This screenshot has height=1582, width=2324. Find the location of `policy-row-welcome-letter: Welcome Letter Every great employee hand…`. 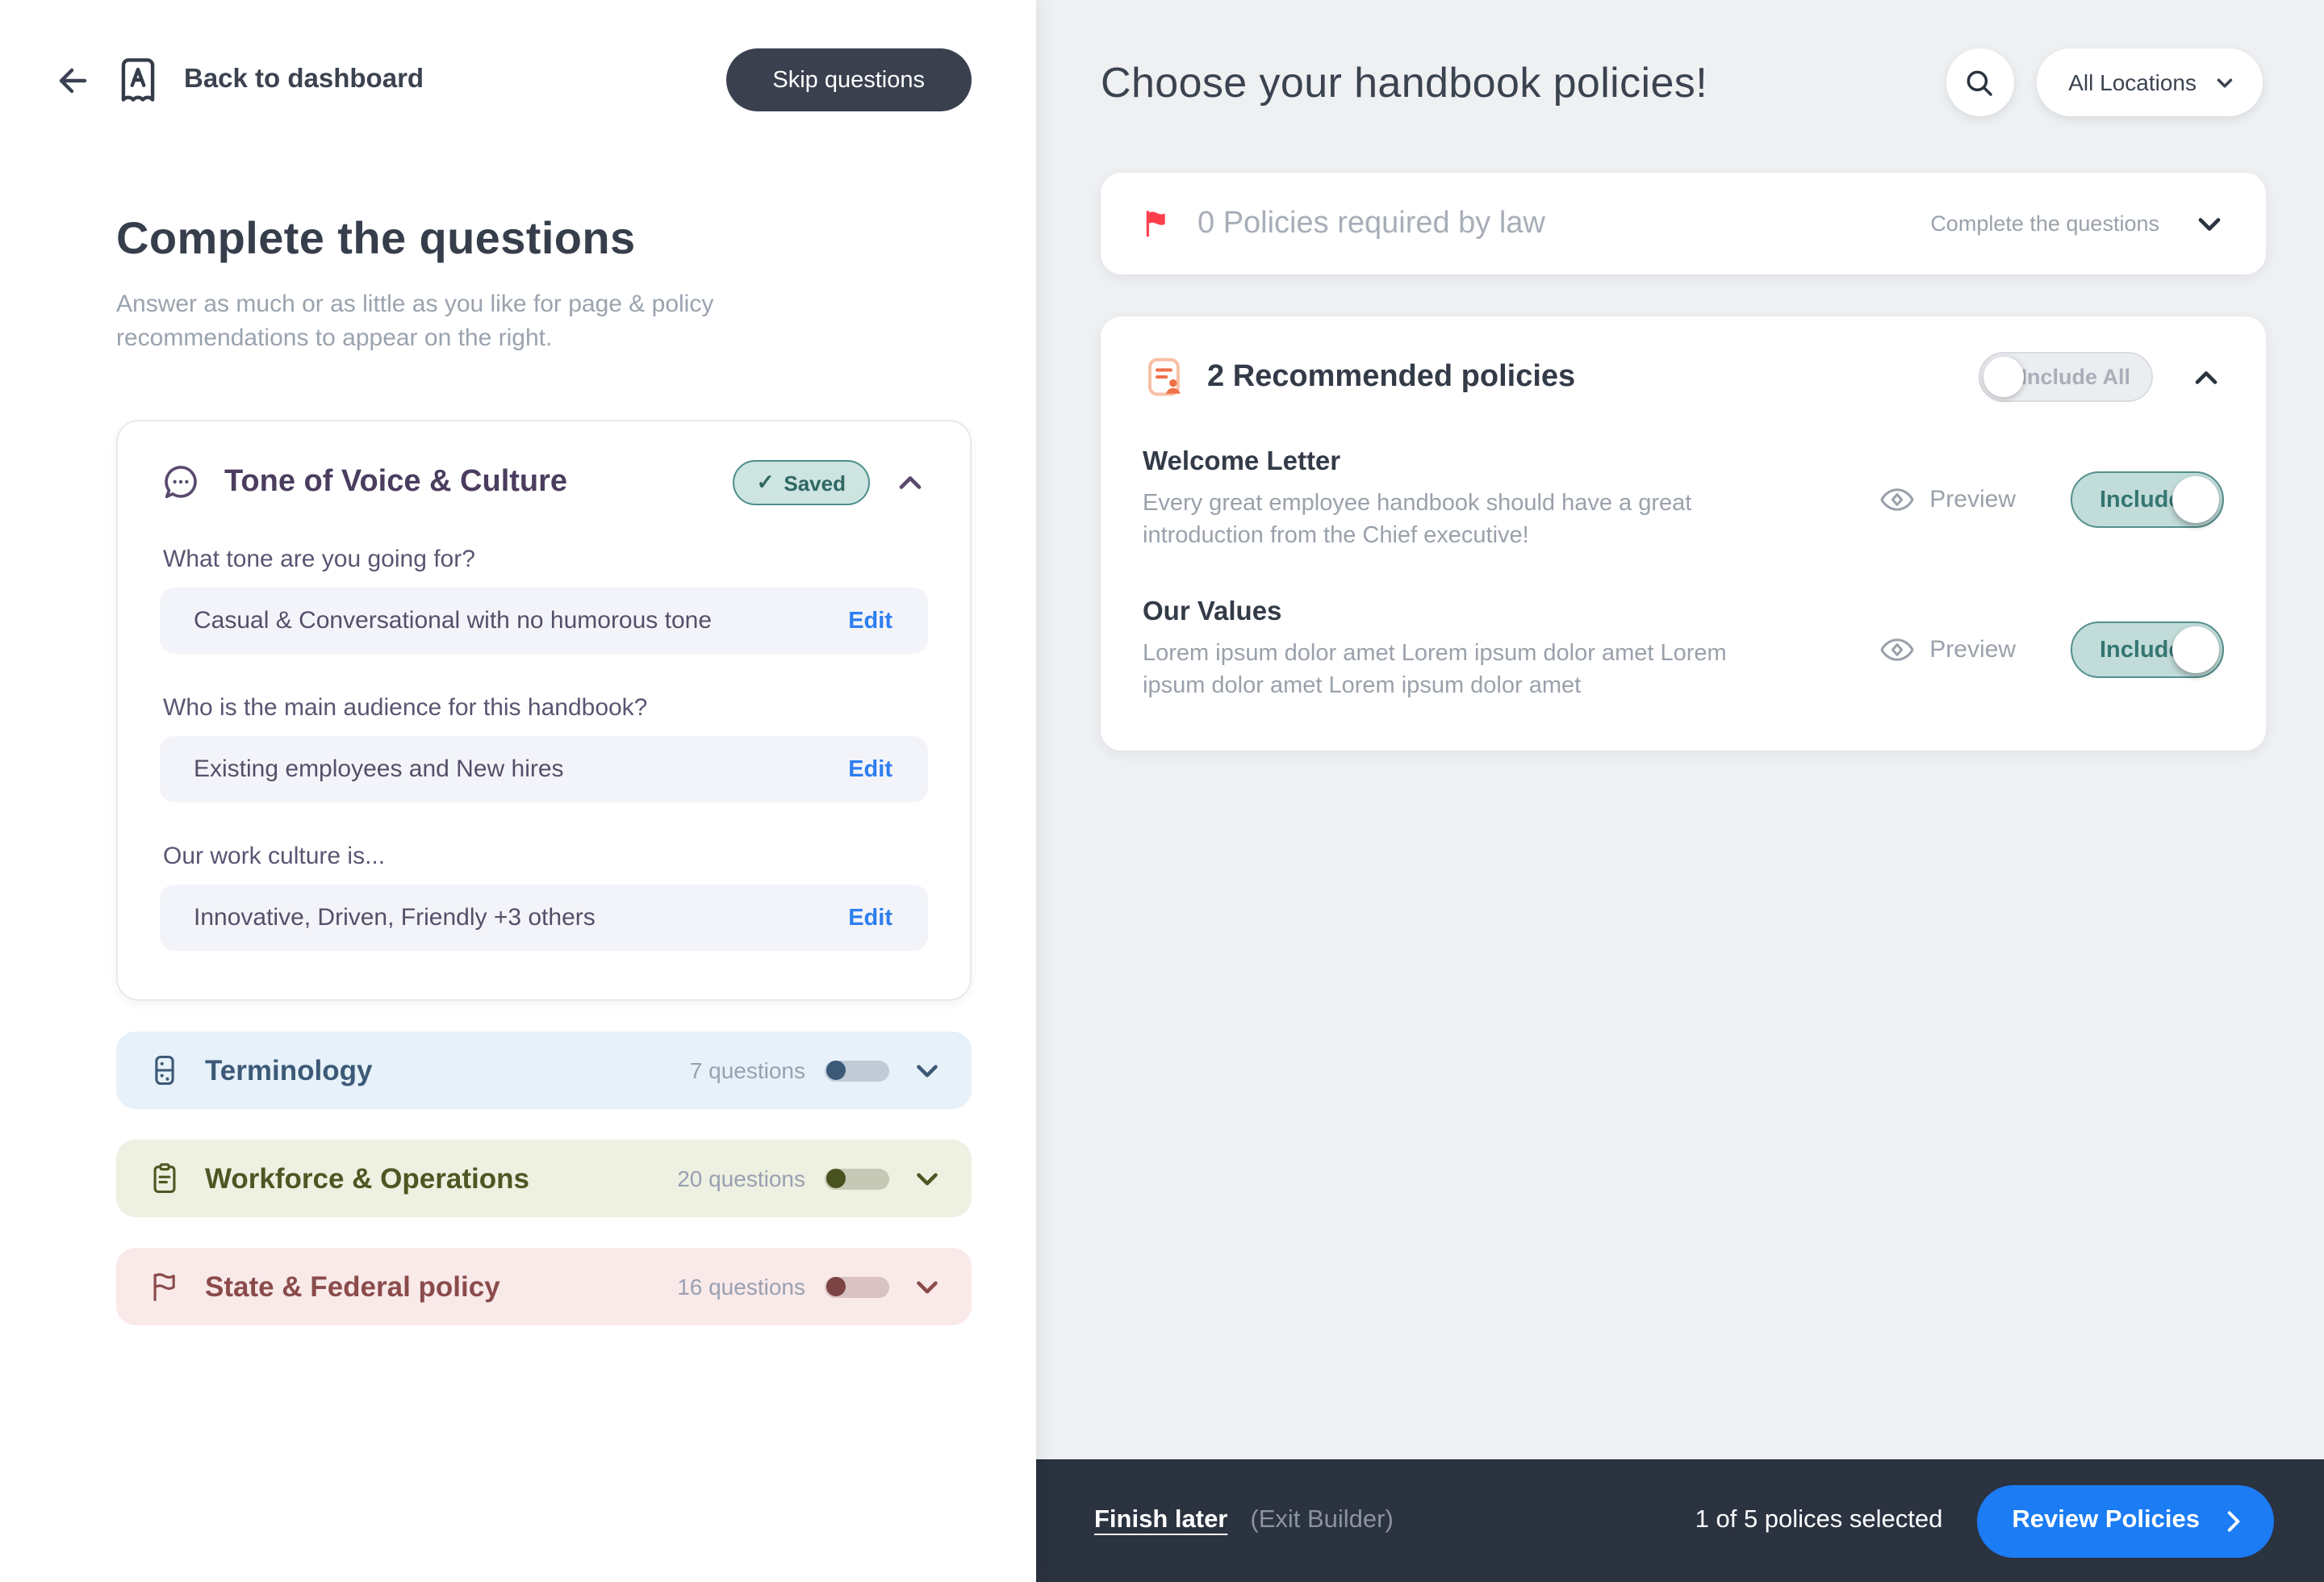

policy-row-welcome-letter: Welcome Letter Every great employee hand… is located at coordinates (1684, 499).